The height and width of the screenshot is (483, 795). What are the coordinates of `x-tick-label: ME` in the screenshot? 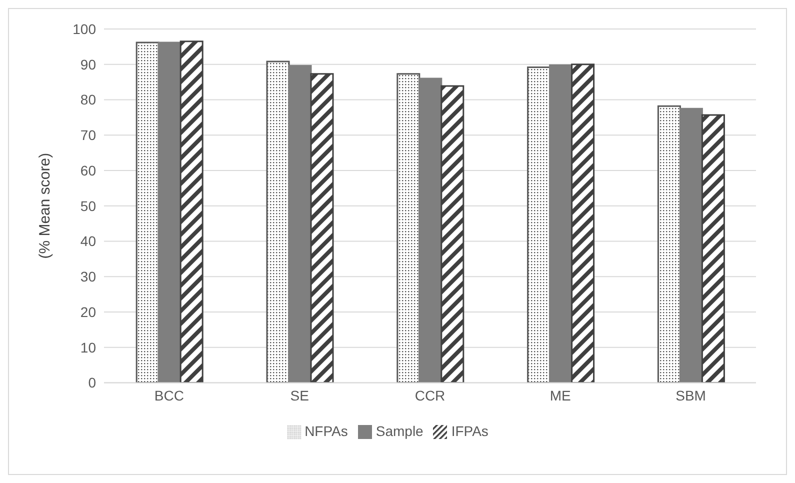 It's located at (560, 396).